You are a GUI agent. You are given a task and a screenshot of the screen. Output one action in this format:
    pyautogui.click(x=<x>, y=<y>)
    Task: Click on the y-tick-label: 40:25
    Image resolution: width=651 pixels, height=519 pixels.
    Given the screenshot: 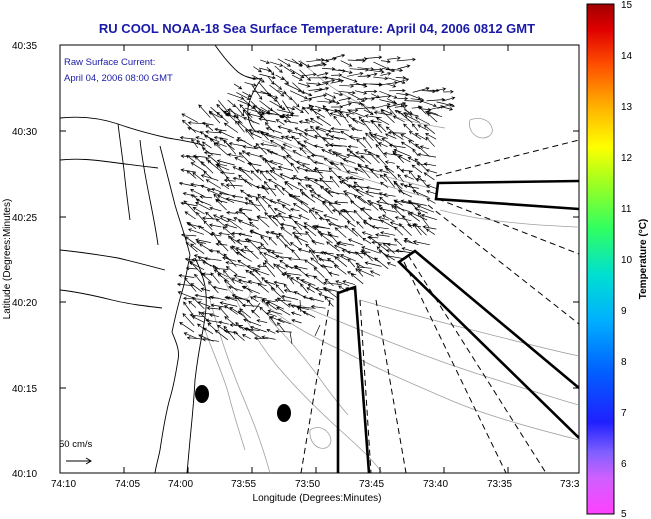 What is the action you would take?
    pyautogui.click(x=24, y=218)
    